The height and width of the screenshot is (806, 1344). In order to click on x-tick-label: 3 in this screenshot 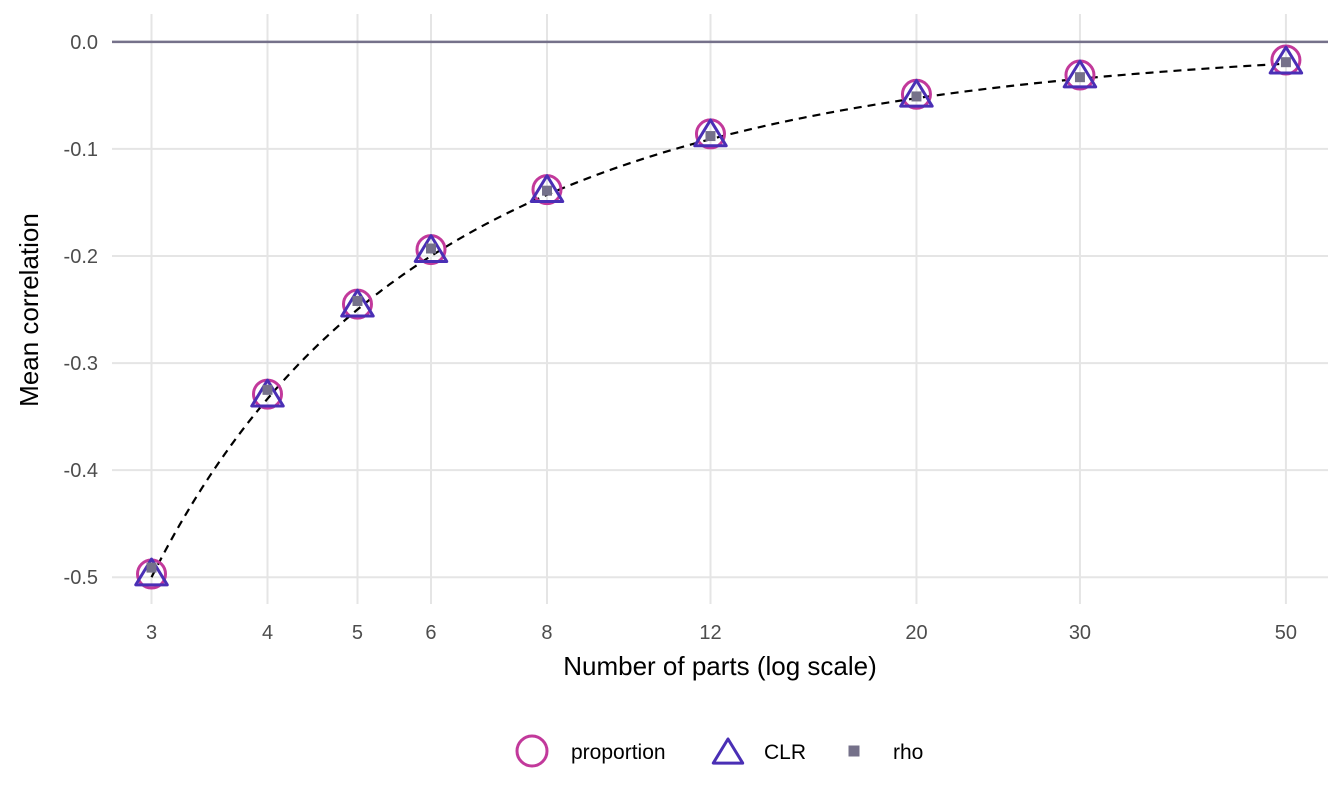, I will do `click(151, 633)`.